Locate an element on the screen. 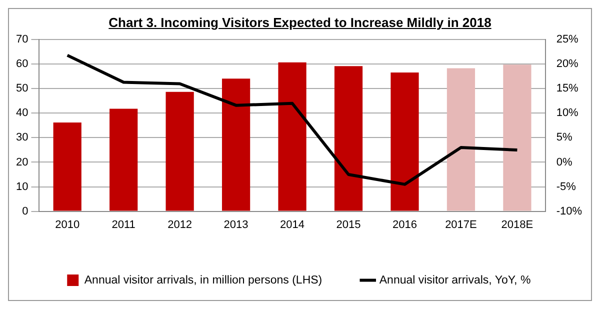  y2-tick-label: 15% is located at coordinates (567, 88).